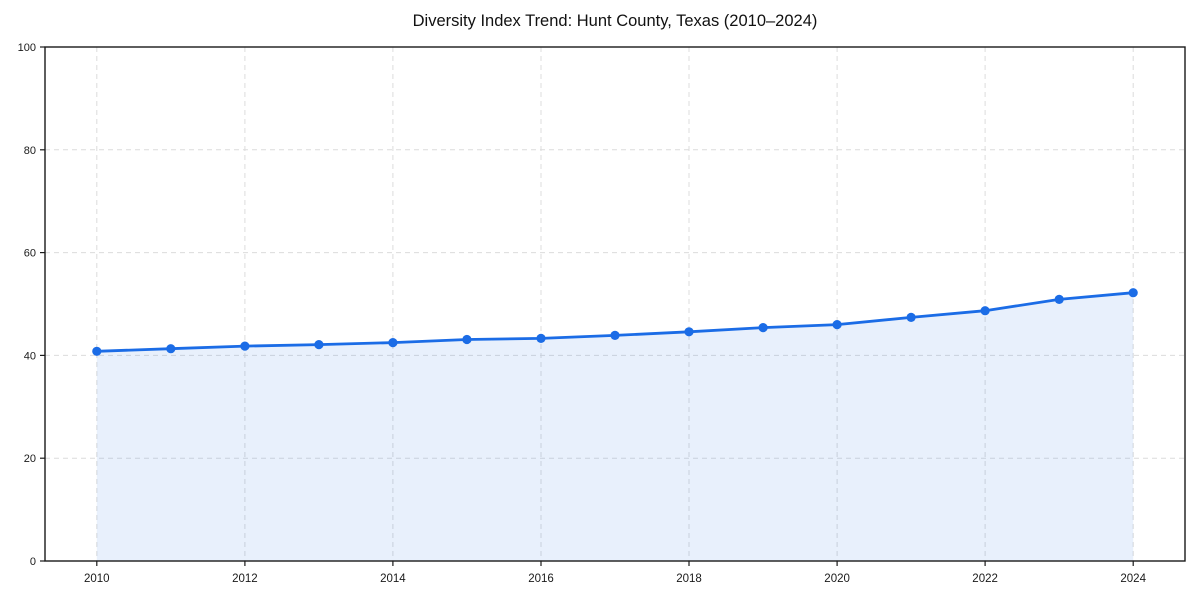  I want to click on data-point-2020, so click(837, 325).